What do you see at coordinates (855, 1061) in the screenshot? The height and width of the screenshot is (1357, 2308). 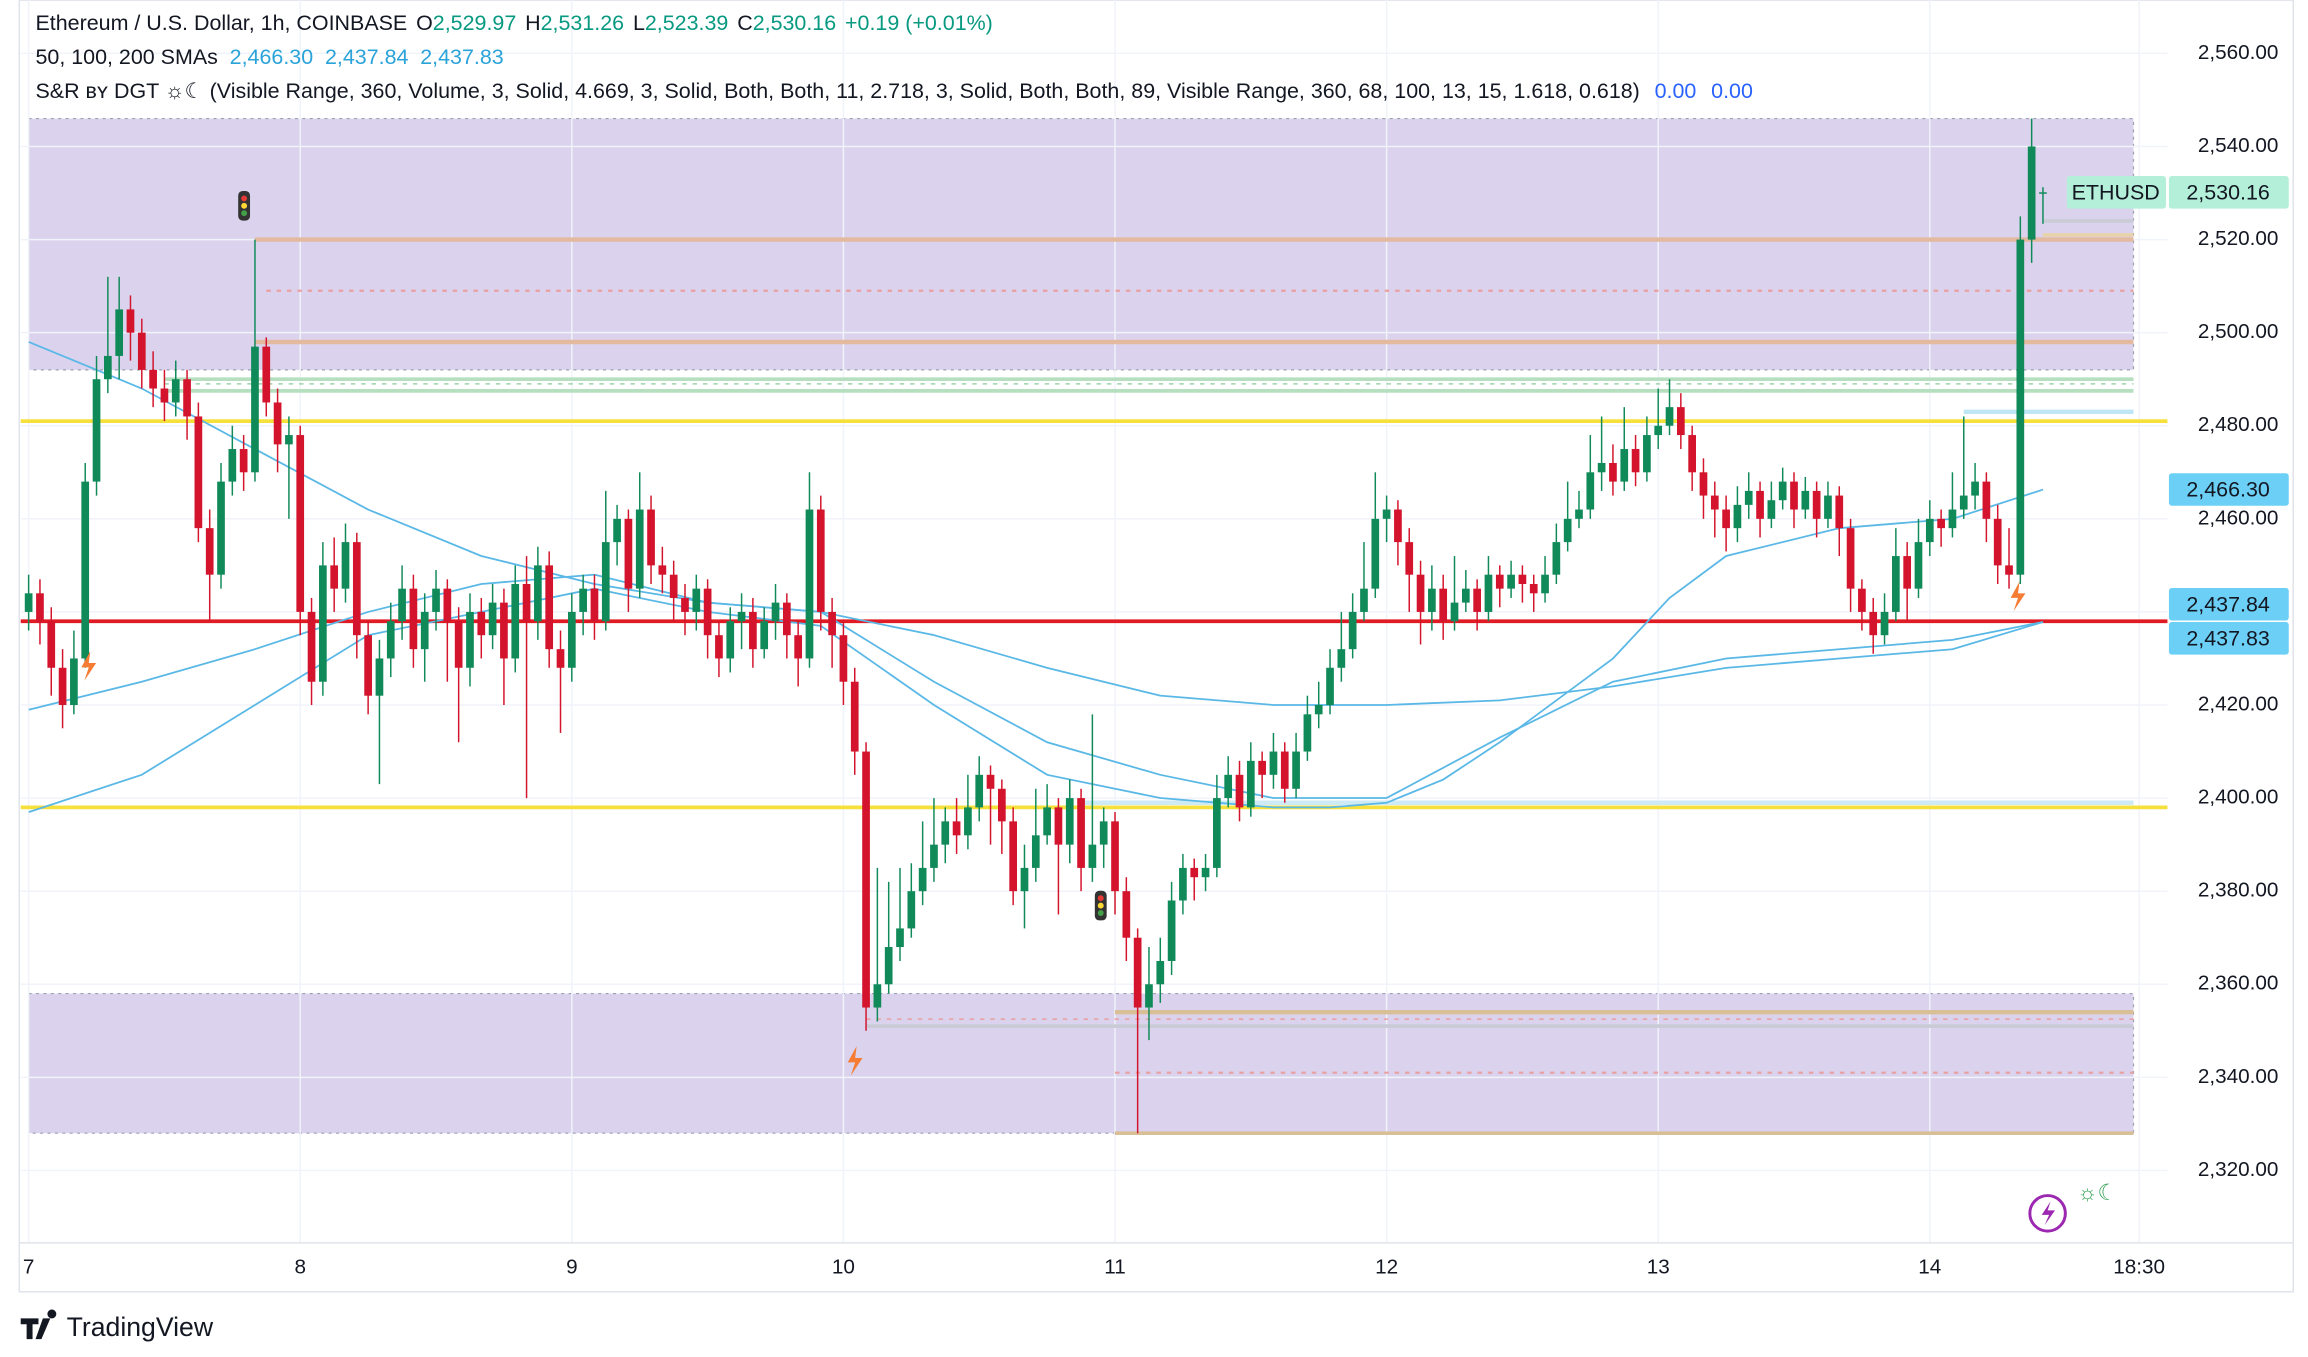 I see `lightning-icon` at bounding box center [855, 1061].